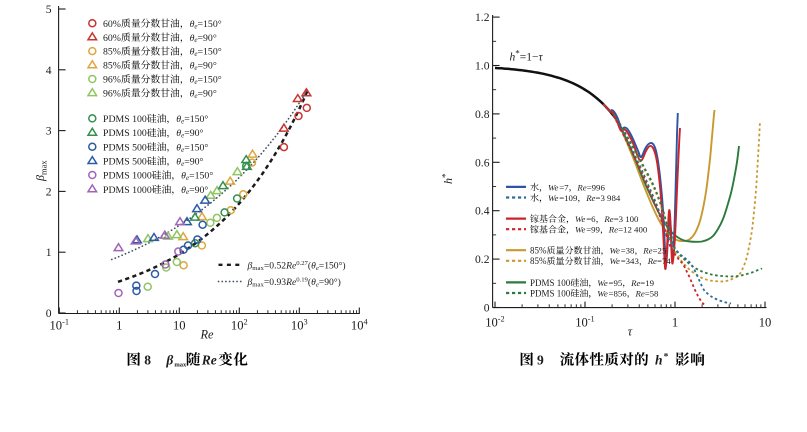  What do you see at coordinates (501, 319) in the screenshot?
I see `svg-text: -2` at bounding box center [501, 319].